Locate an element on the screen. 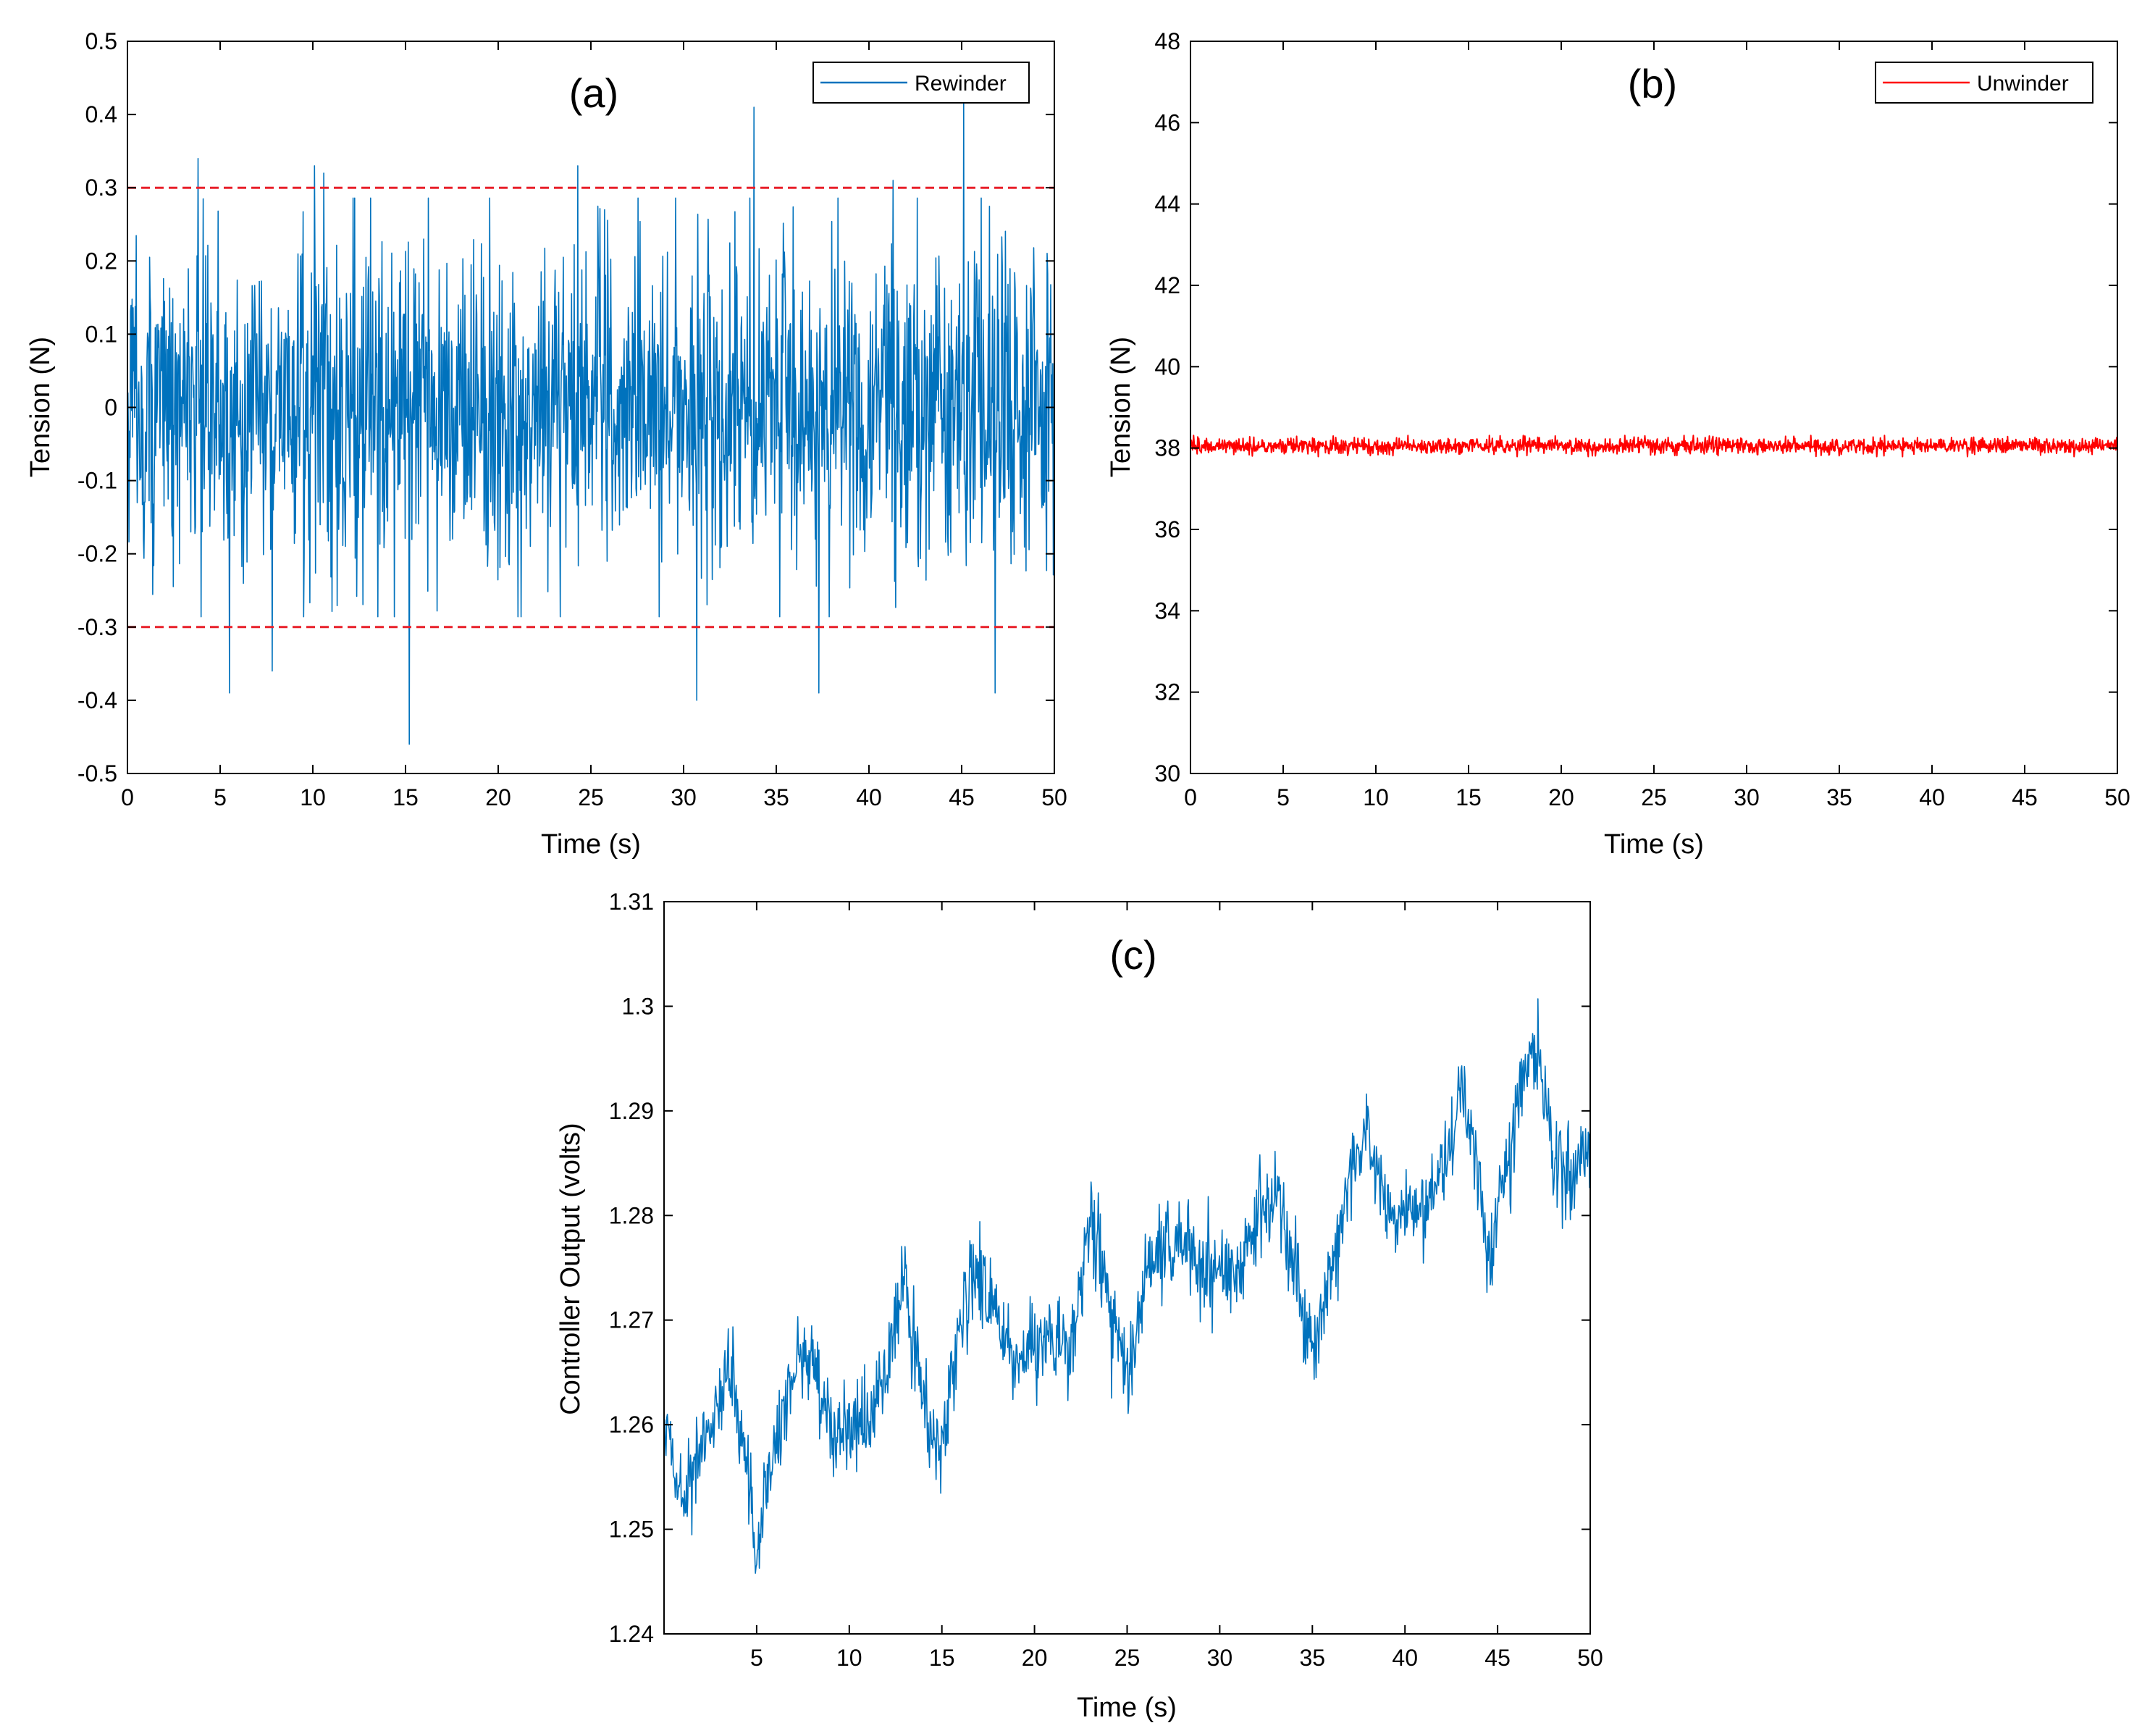 Image resolution: width=2142 pixels, height=1736 pixels. panel-b-ytick-label: 30 is located at coordinates (1167, 774).